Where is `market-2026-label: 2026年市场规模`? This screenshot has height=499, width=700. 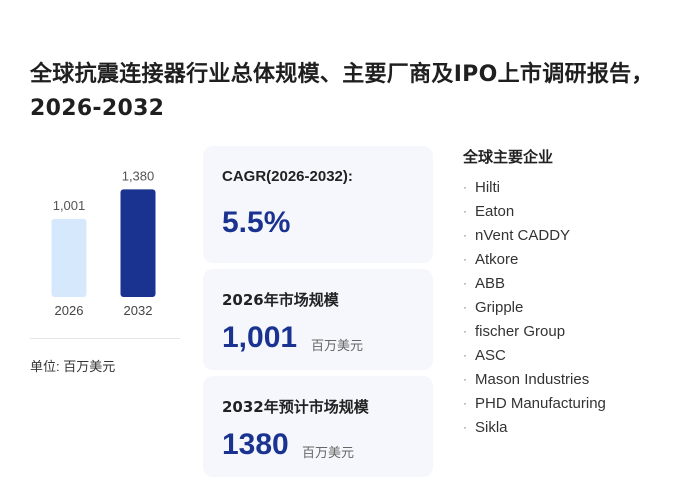 market-2026-label: 2026年市场规模 is located at coordinates (280, 300).